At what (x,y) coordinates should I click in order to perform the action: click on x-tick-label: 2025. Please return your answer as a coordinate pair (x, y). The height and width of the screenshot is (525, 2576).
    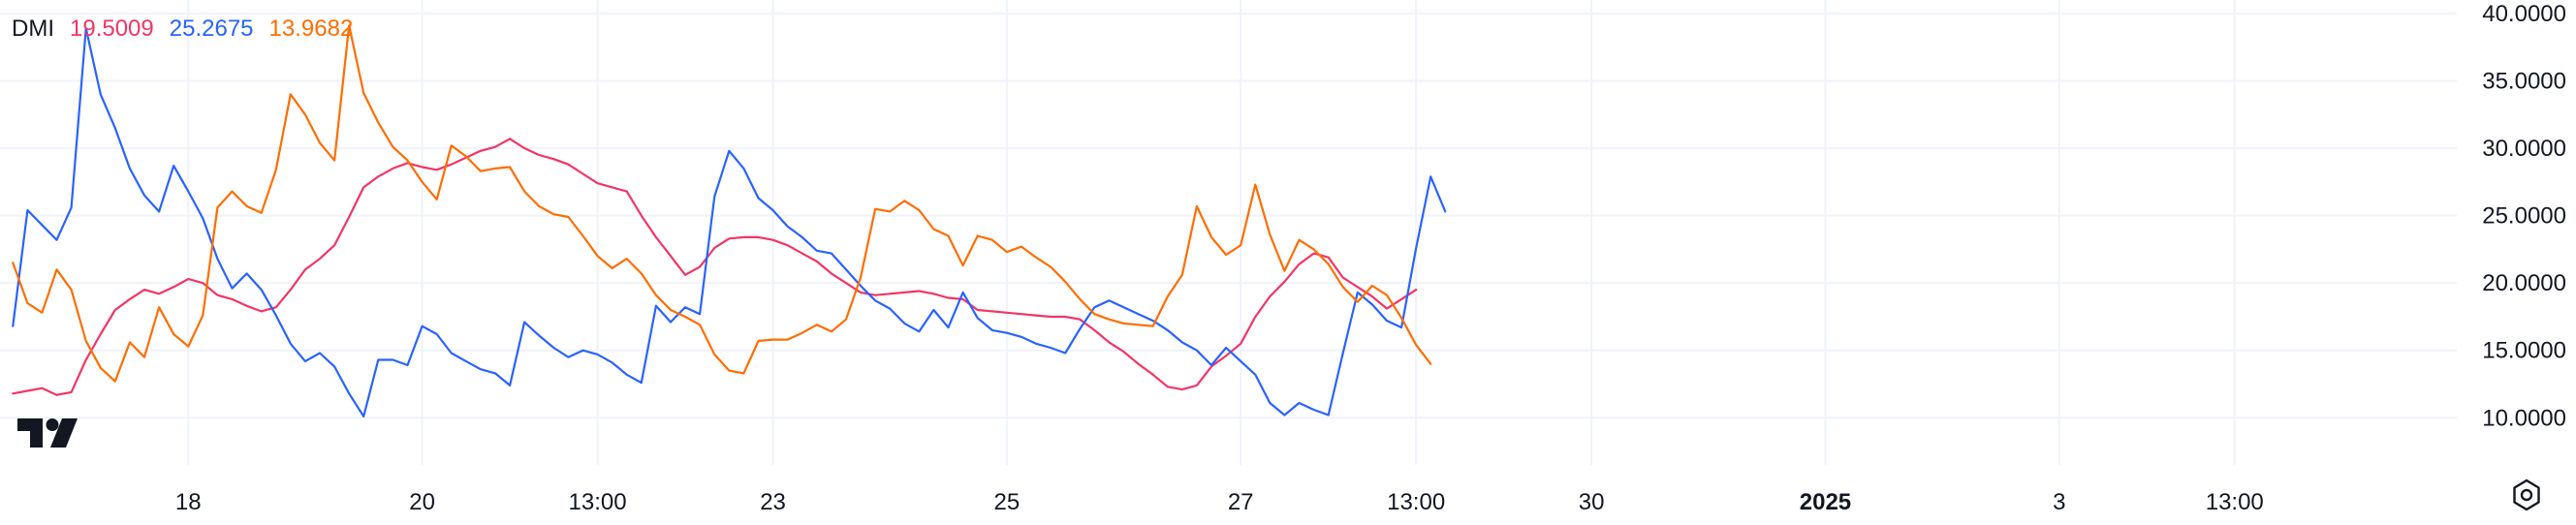
    Looking at the image, I should click on (1825, 502).